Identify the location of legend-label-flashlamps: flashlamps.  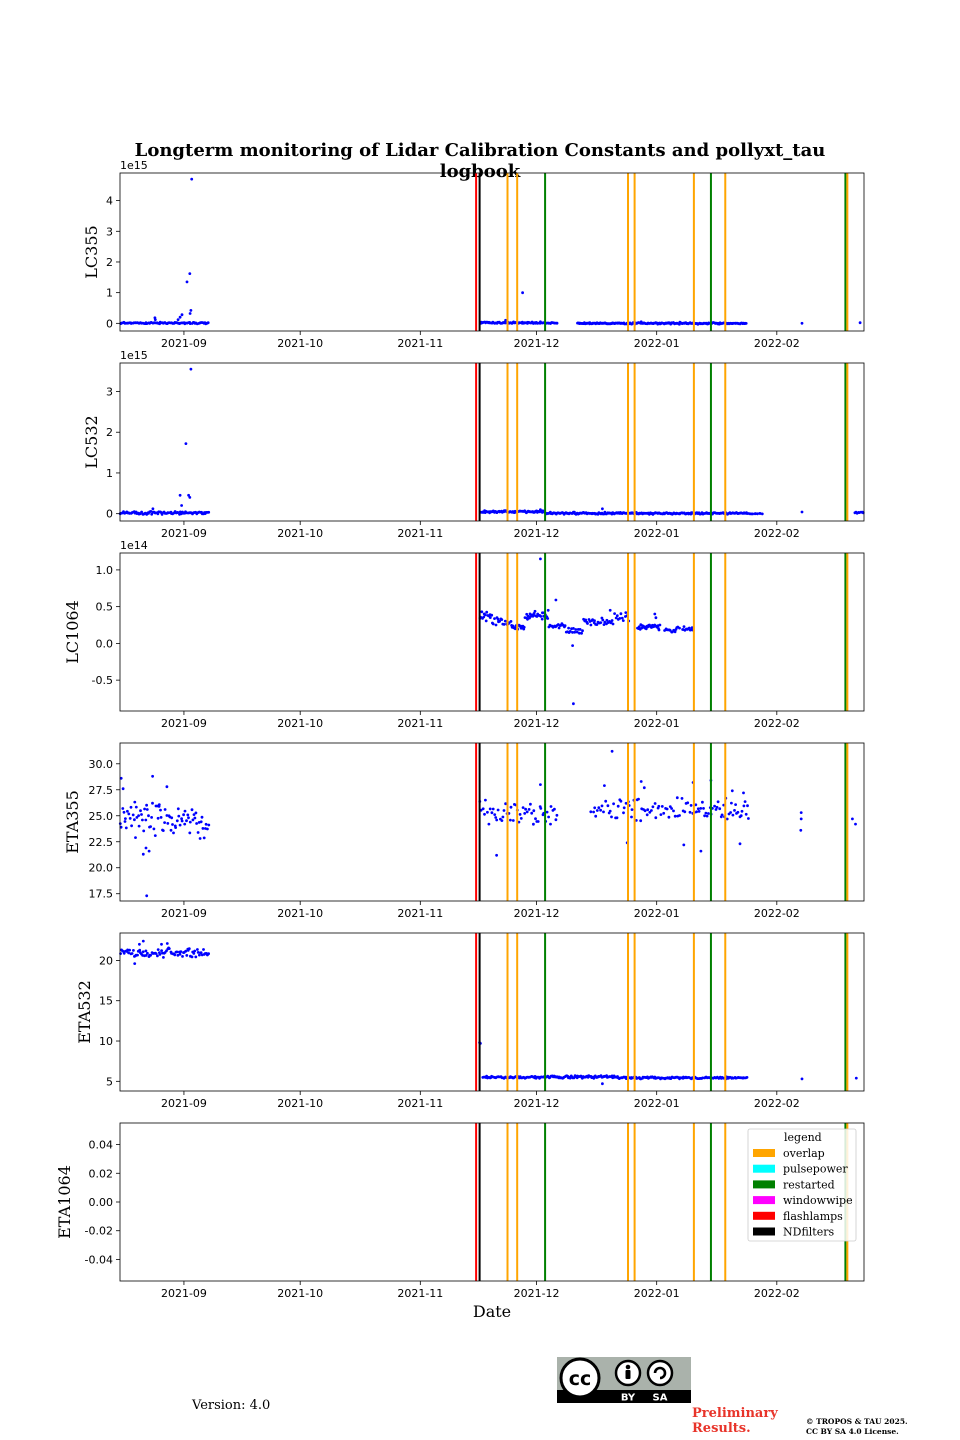
(813, 1216).